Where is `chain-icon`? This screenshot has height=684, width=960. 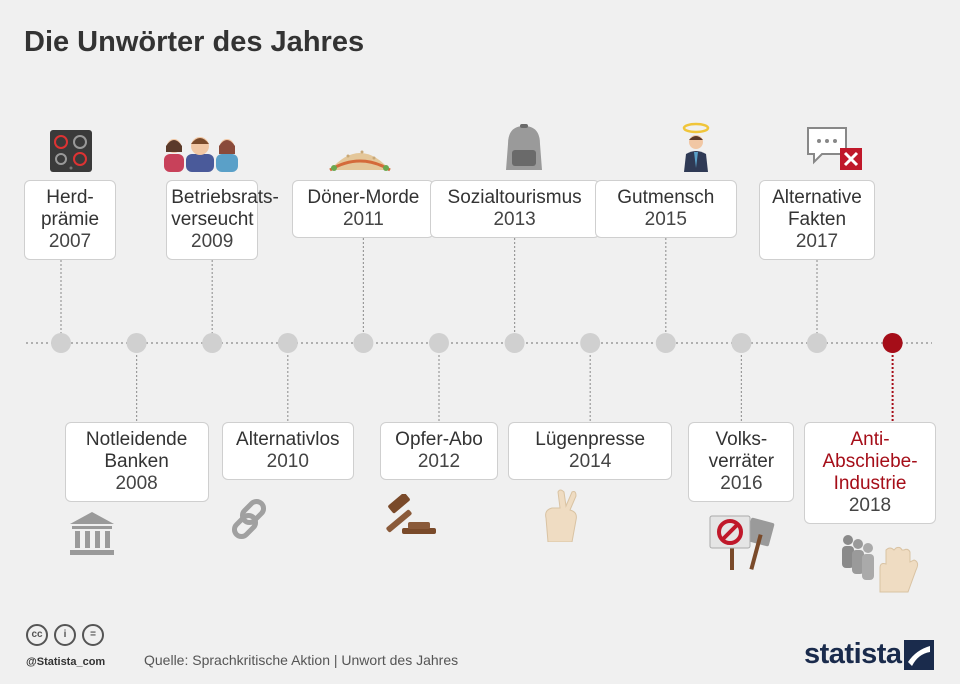 chain-icon is located at coordinates (249, 519).